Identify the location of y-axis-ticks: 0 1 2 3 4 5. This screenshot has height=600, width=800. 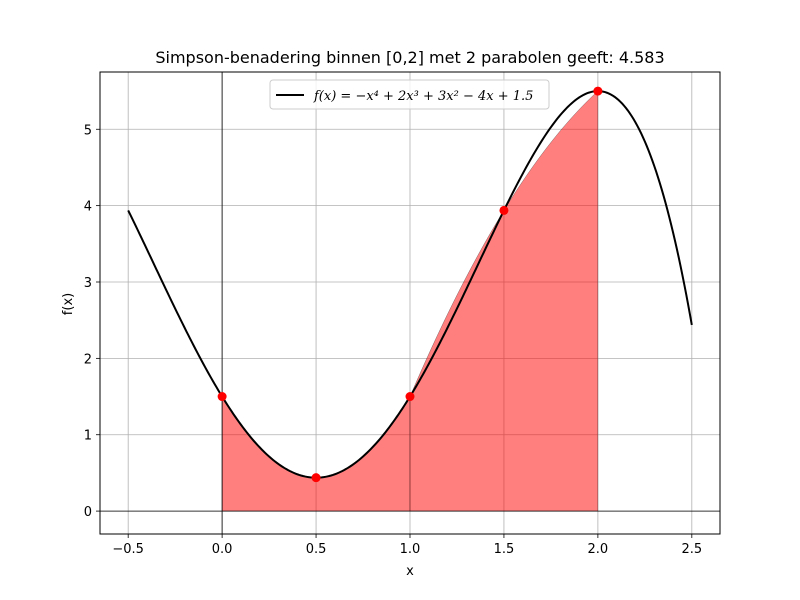
(92, 321).